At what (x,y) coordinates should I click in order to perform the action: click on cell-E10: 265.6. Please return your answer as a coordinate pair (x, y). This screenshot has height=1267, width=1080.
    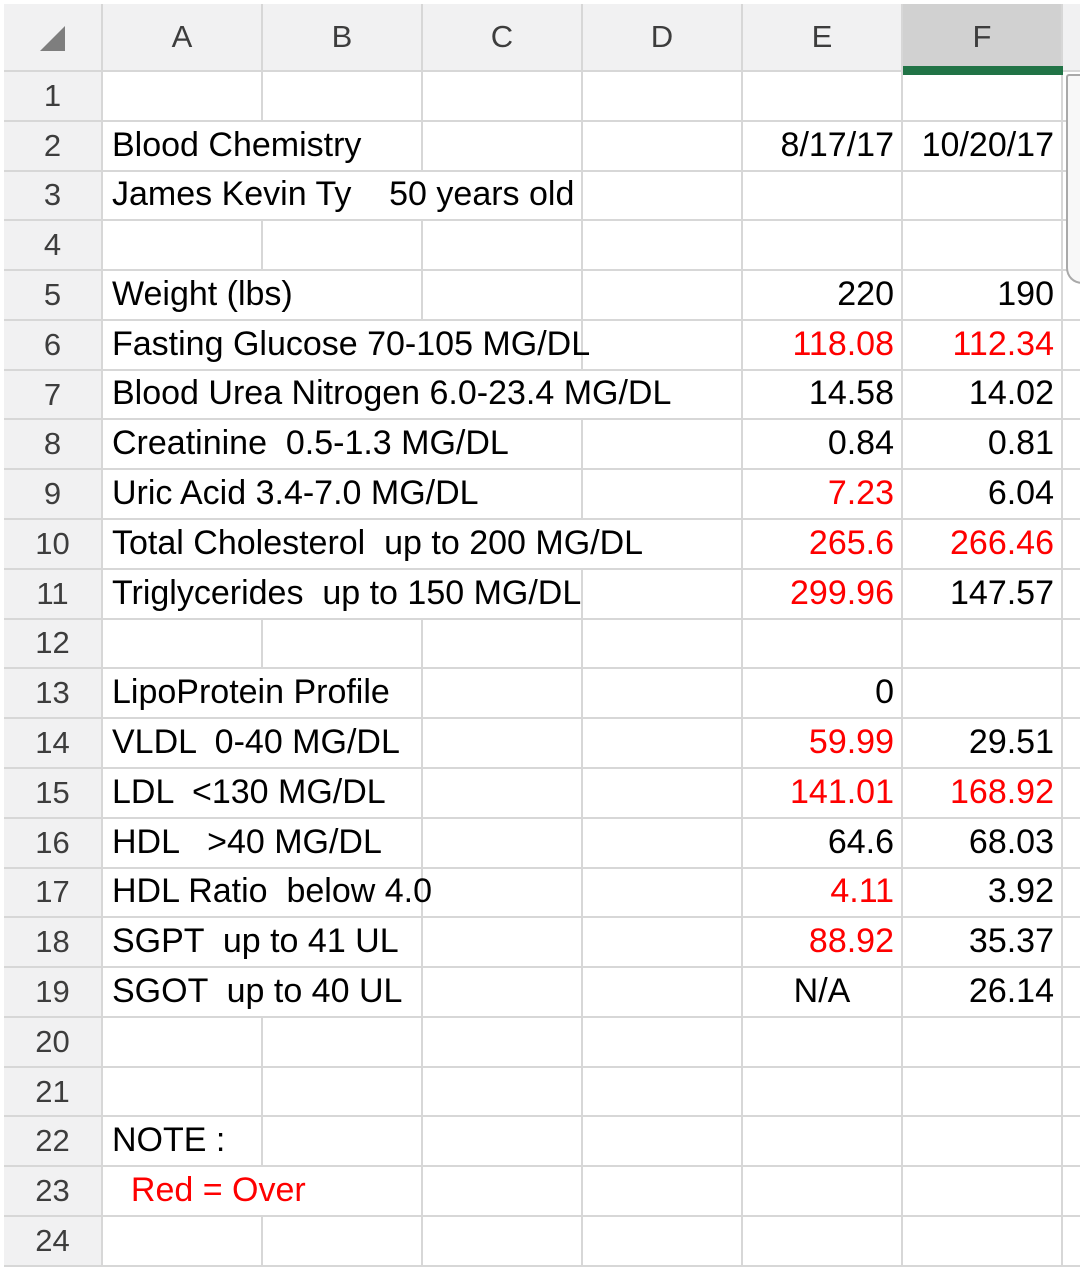
    Looking at the image, I should click on (823, 544).